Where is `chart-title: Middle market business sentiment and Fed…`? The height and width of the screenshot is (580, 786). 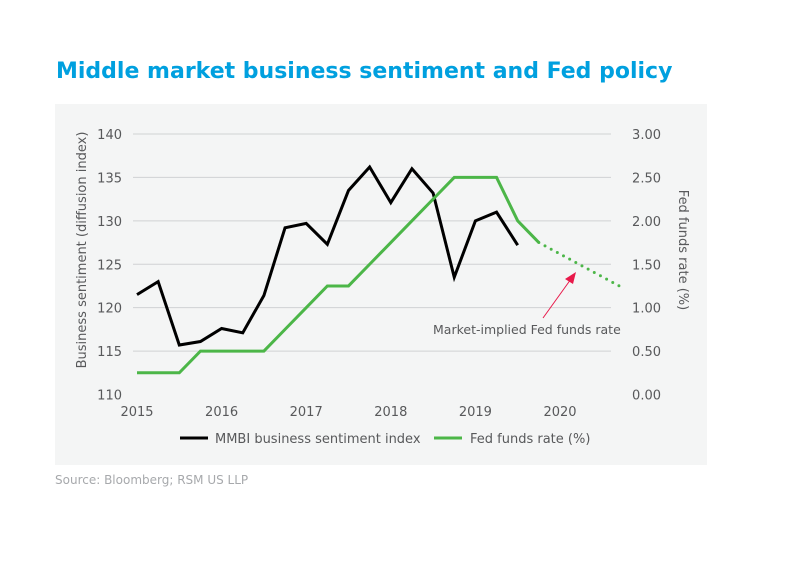
chart-title: Middle market business sentiment and Fed… is located at coordinates (364, 71).